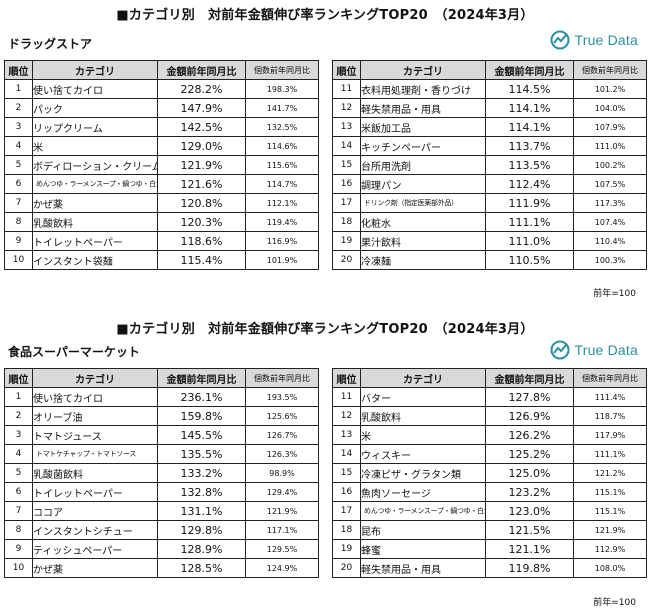 The width and height of the screenshot is (650, 610). What do you see at coordinates (346, 127) in the screenshot?
I see `rank-cell: 13` at bounding box center [346, 127].